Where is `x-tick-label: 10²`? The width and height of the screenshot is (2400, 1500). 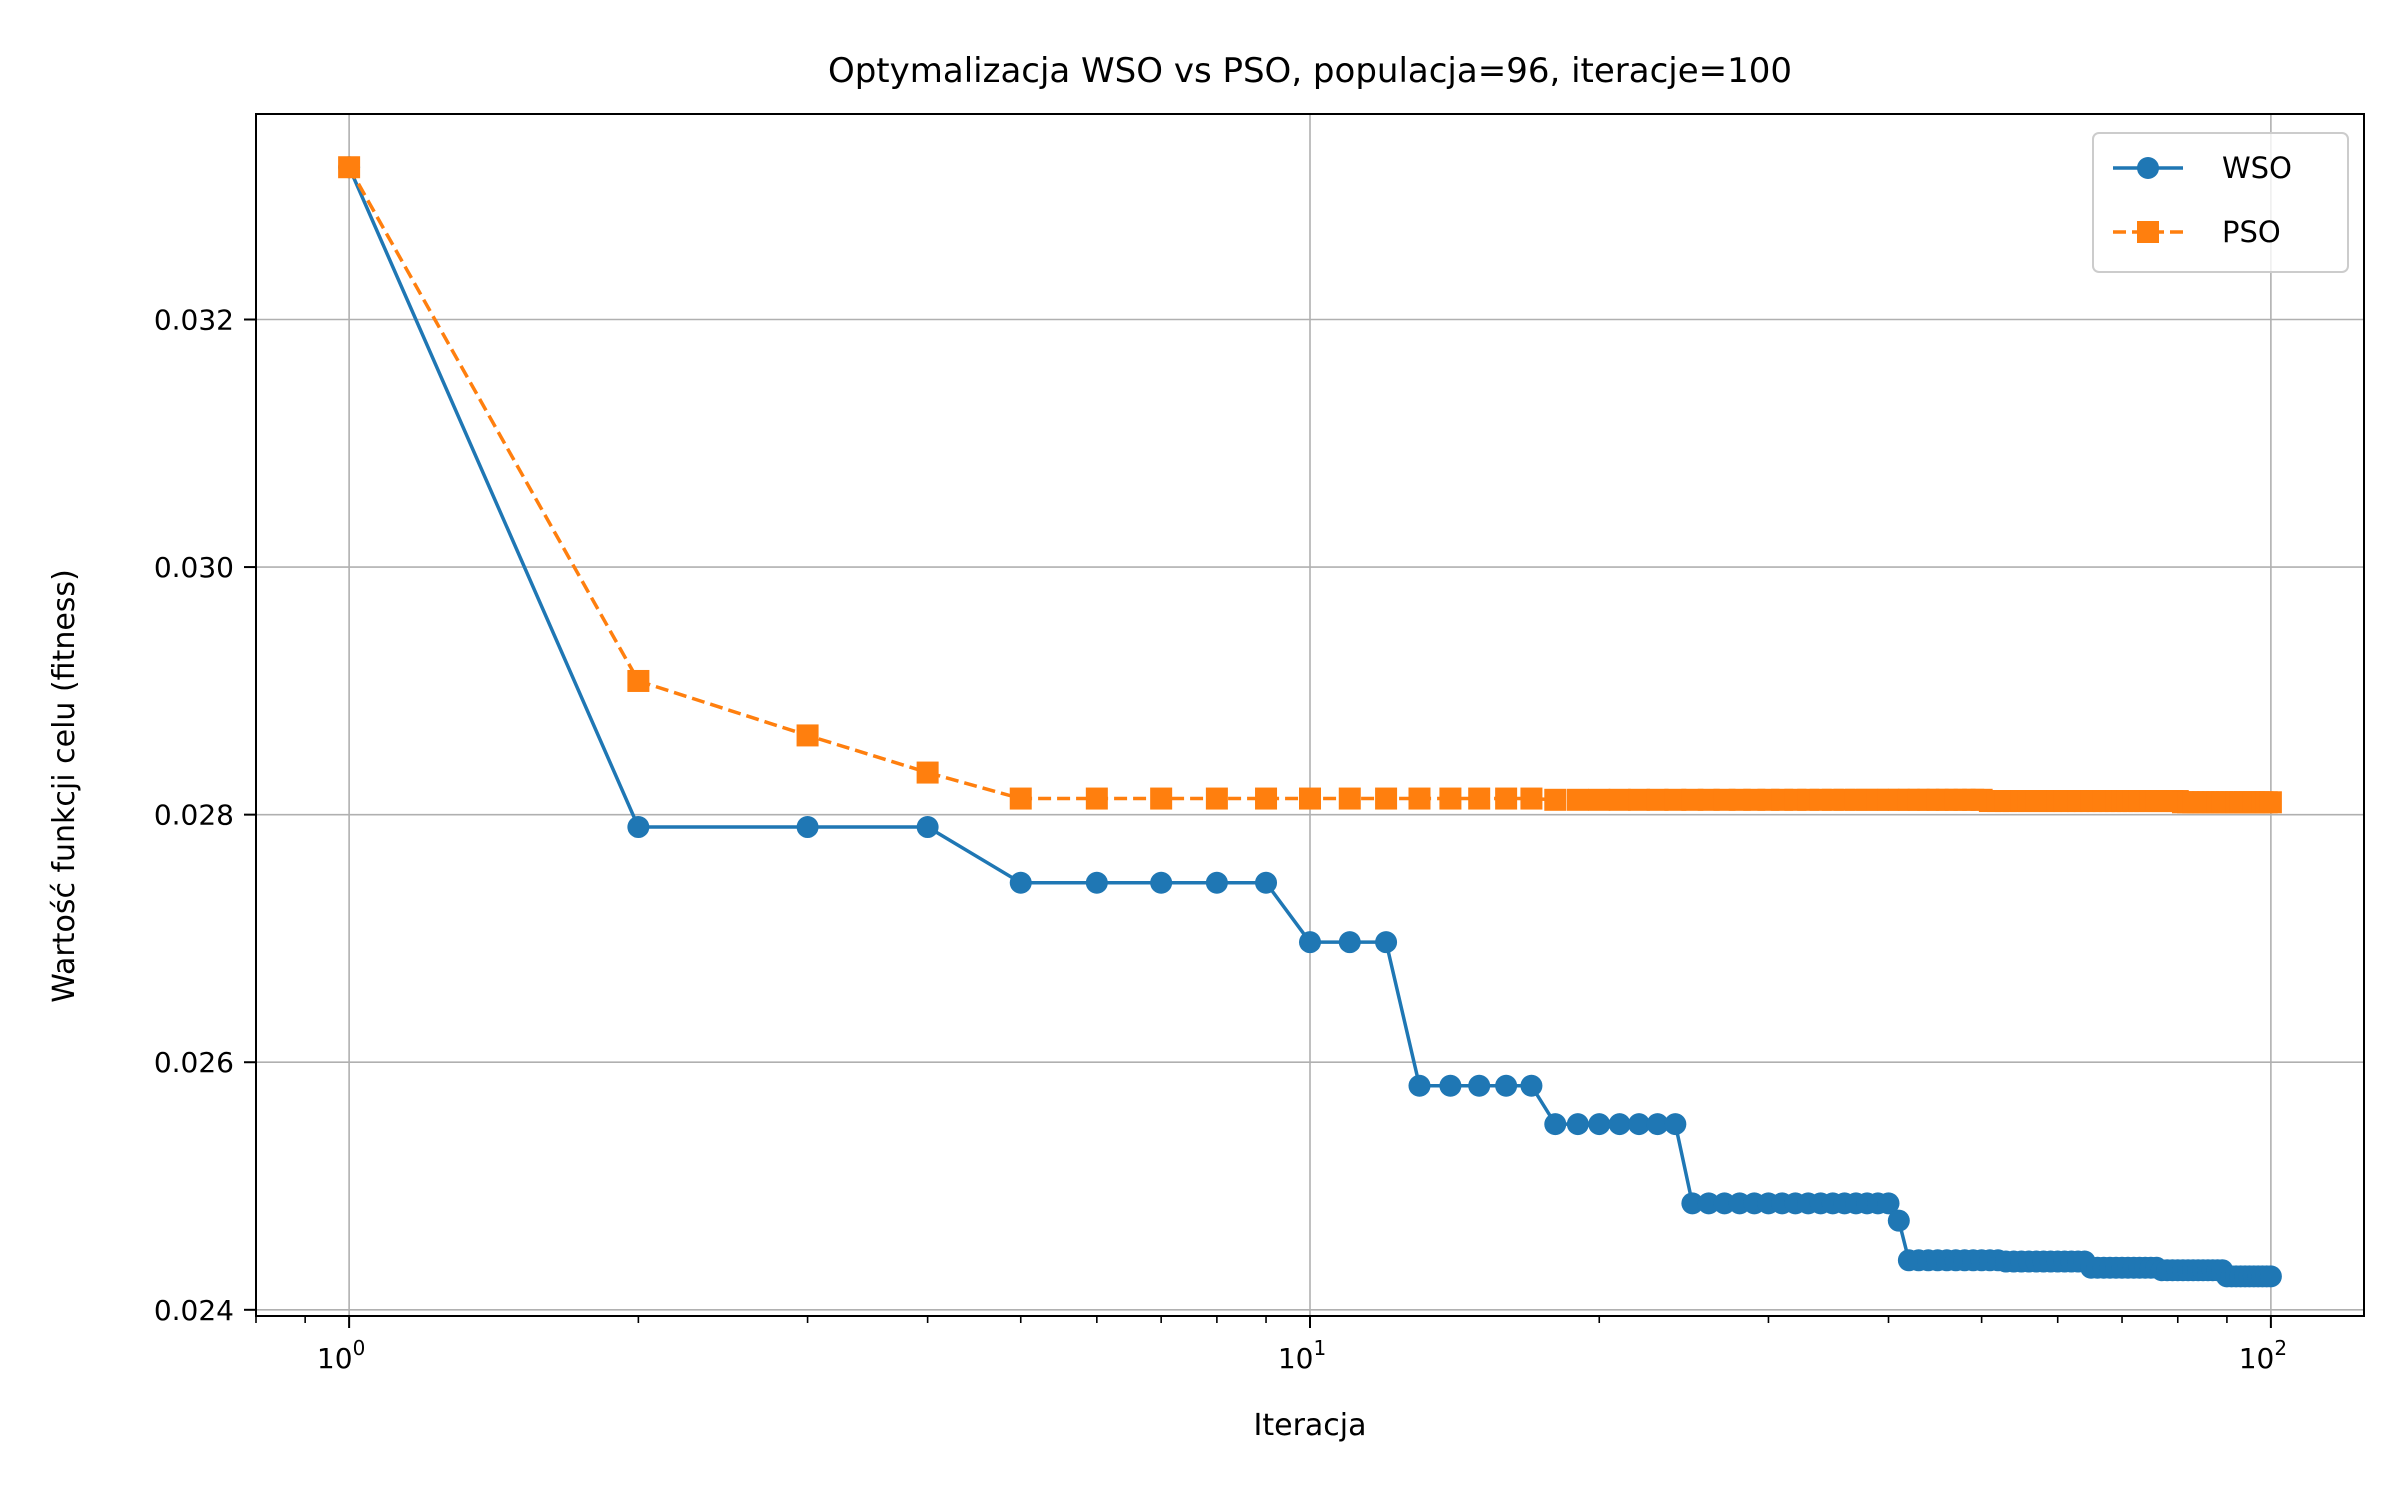 x-tick-label: 10² is located at coordinates (2263, 1355).